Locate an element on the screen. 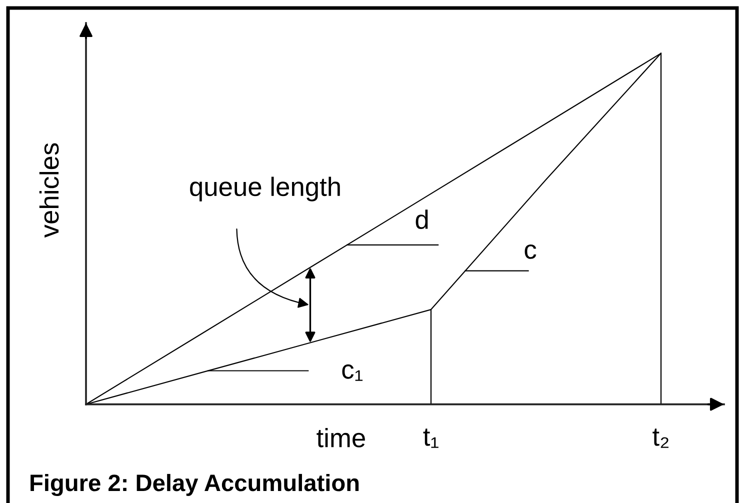 Image resolution: width=744 pixels, height=503 pixels. x-axis-title: time is located at coordinates (340, 438).